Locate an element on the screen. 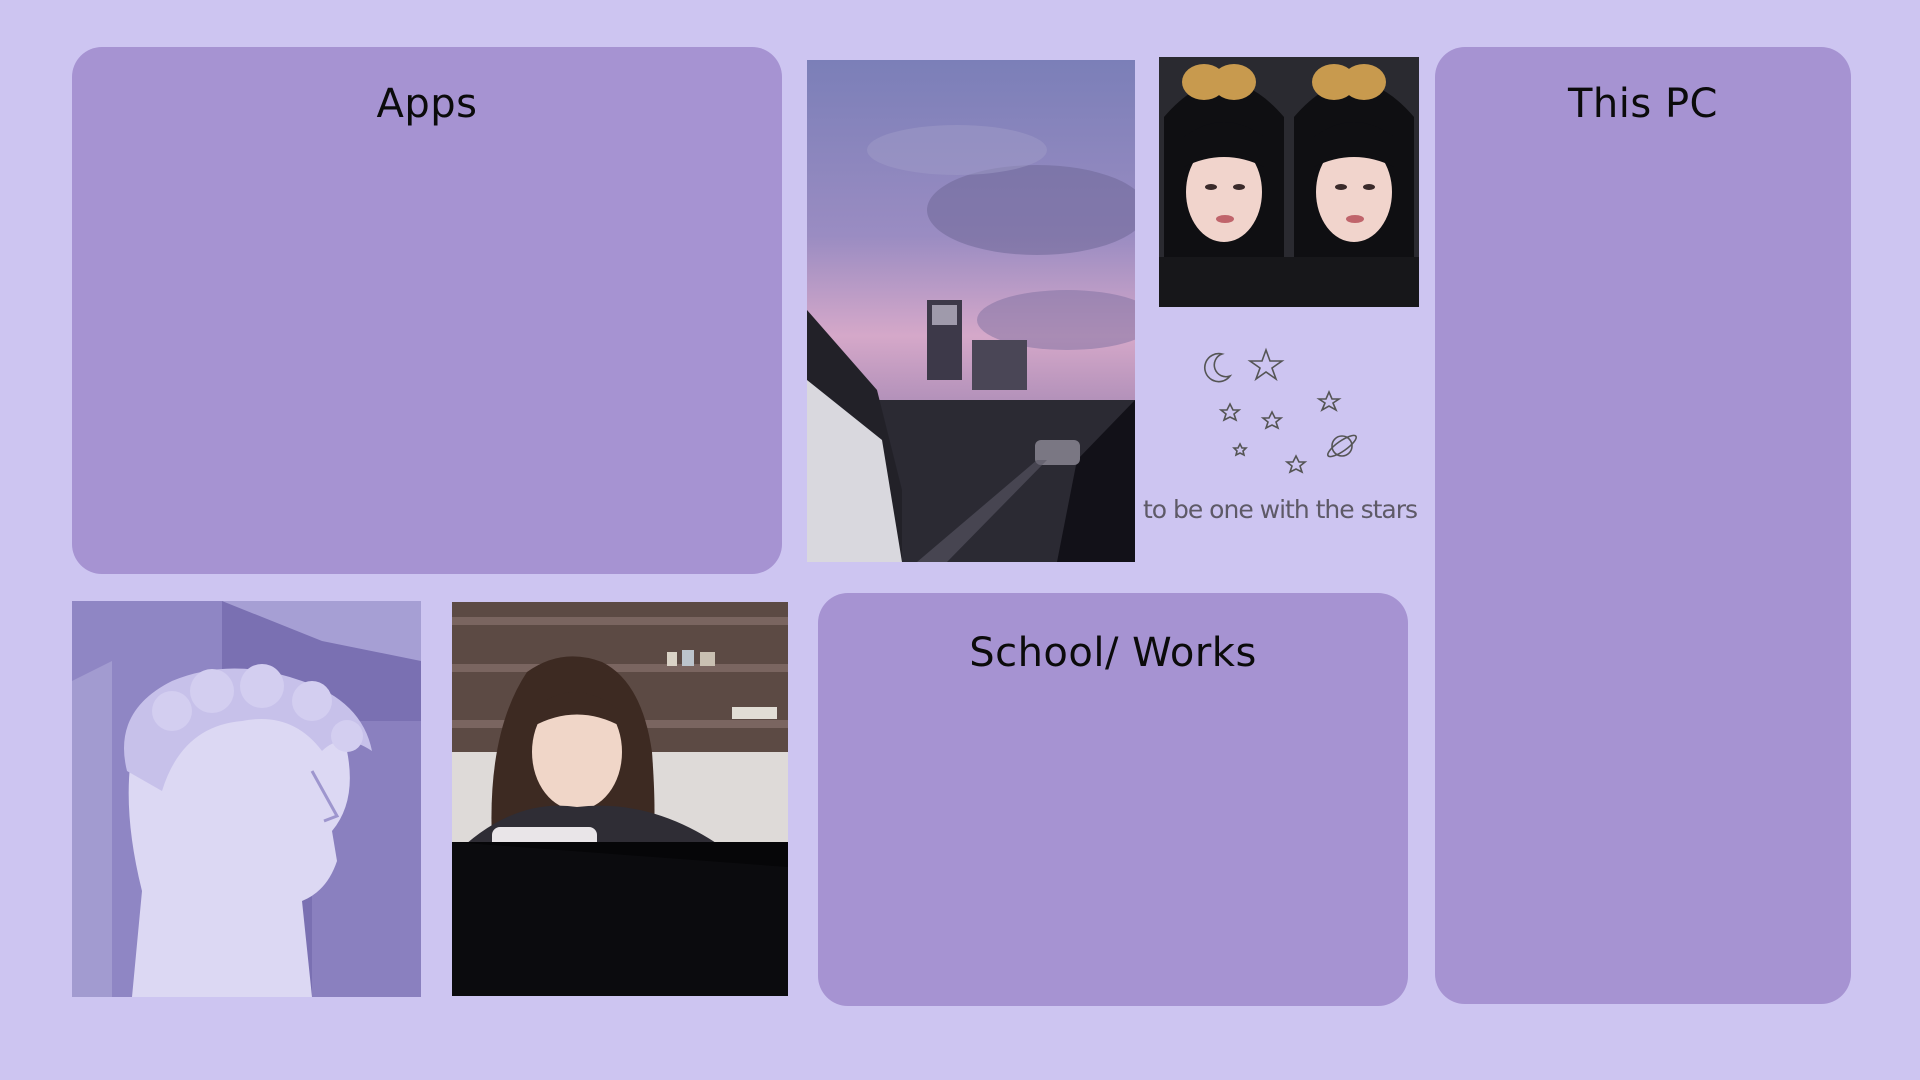 The width and height of the screenshot is (1920, 1080). stars-decoration is located at coordinates (1280, 410).